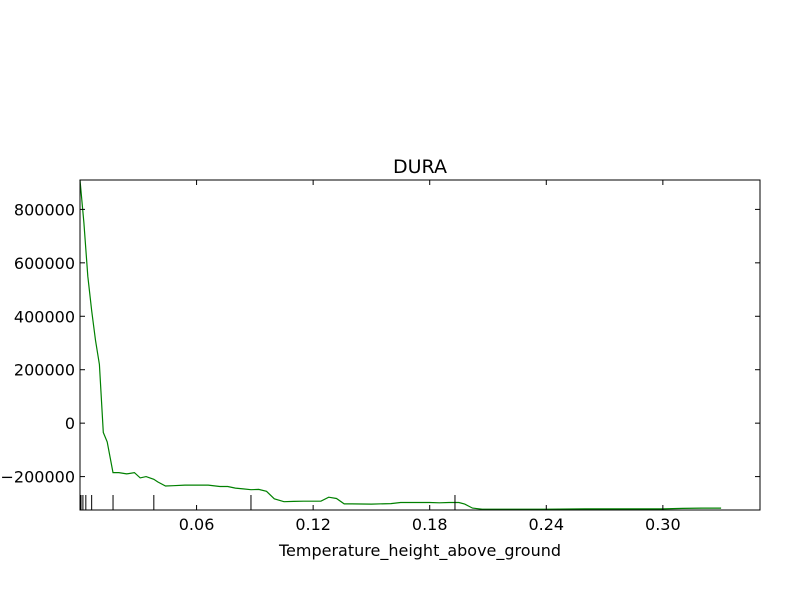  I want to click on x-tick-label: 0.06, so click(197, 524).